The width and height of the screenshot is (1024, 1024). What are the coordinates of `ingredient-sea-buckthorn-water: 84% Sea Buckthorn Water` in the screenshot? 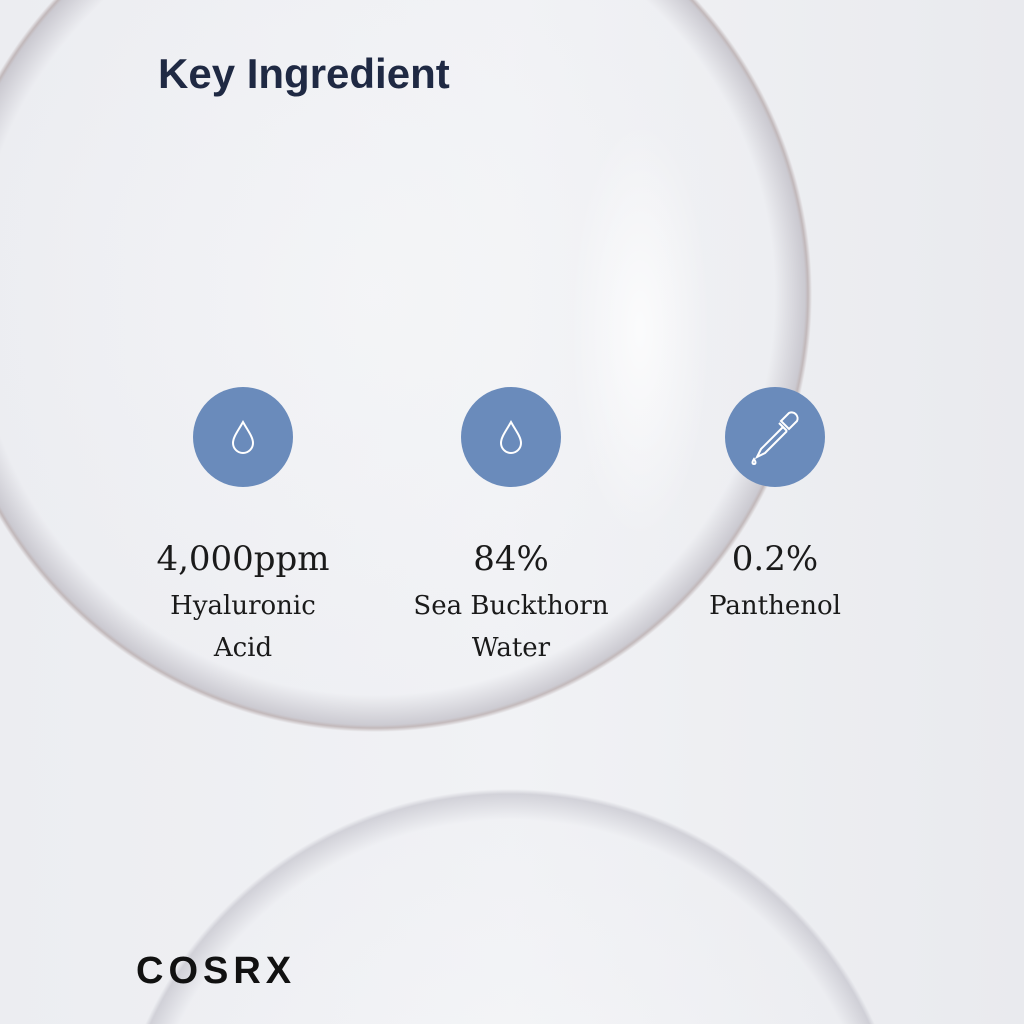 It's located at (511, 528).